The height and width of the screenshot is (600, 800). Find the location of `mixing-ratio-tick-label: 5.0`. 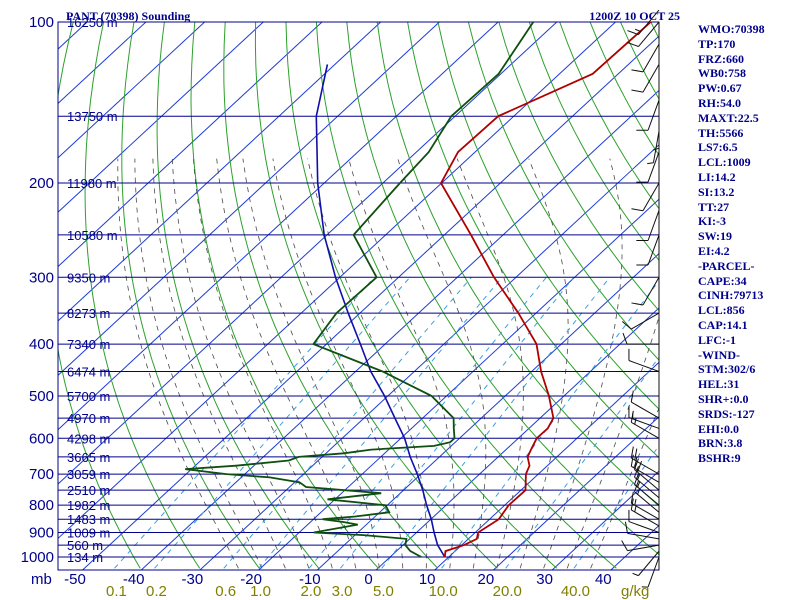

mixing-ratio-tick-label: 5.0 is located at coordinates (383, 591).